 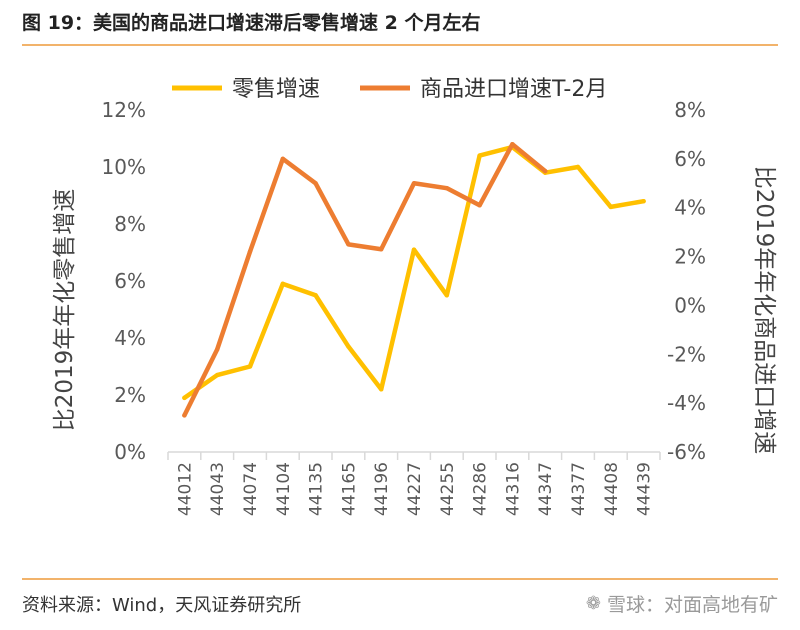 What do you see at coordinates (692, 605) in the screenshot?
I see `watermark-text: 雪球：对面高地有矿` at bounding box center [692, 605].